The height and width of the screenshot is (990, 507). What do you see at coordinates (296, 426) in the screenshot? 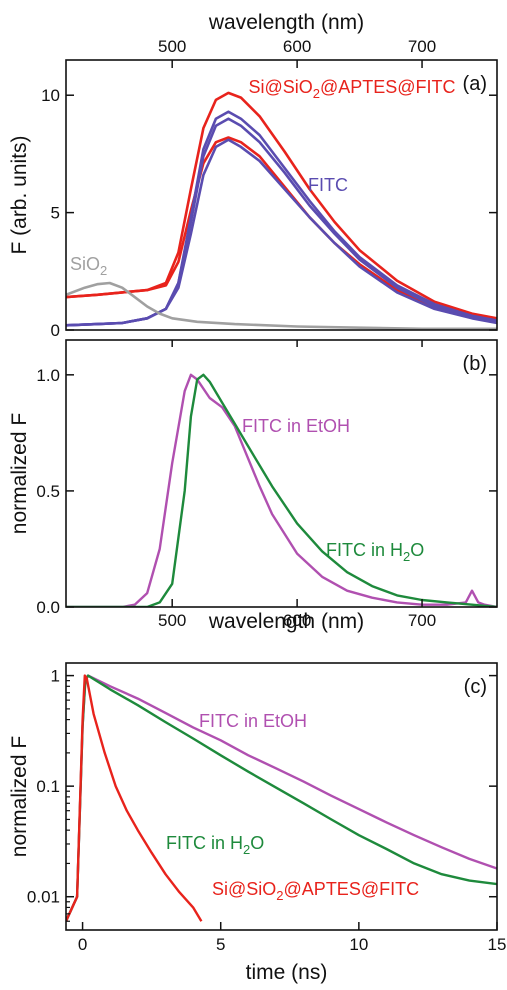
I see `annotation-b-0: FITC in EtOH` at bounding box center [296, 426].